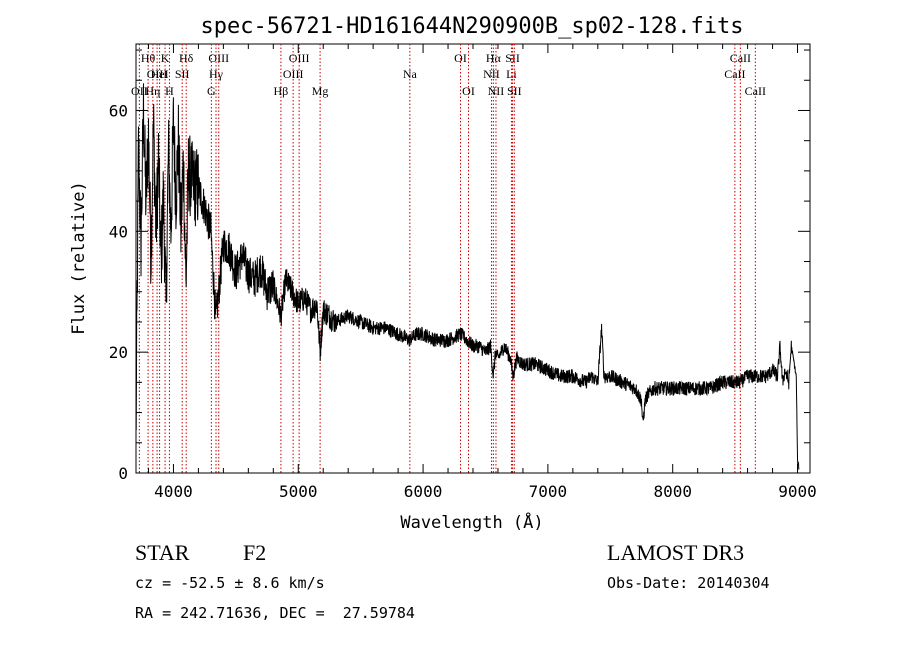  Describe the element at coordinates (460, 58) in the screenshot. I see `line-label-17: OI` at that location.